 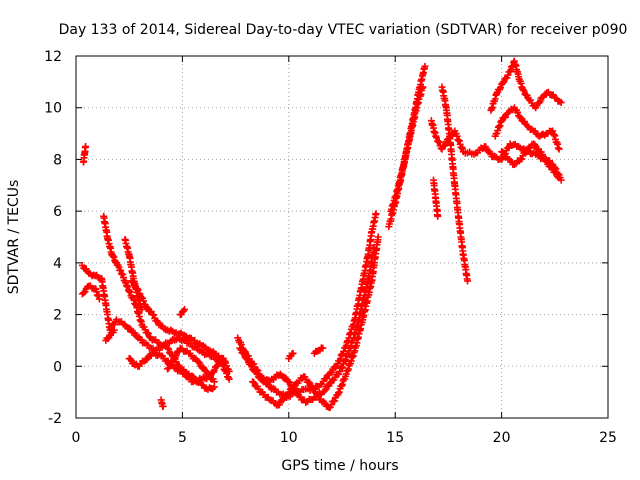 What do you see at coordinates (53, 109) in the screenshot?
I see `y-tick-label: 10` at bounding box center [53, 109].